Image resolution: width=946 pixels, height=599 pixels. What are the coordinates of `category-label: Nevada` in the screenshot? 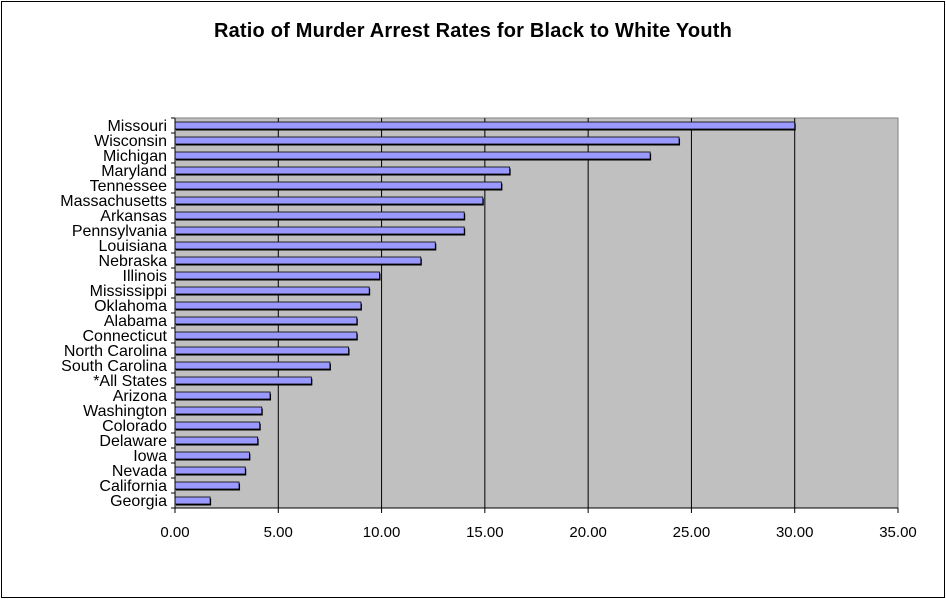 It's located at (139, 471).